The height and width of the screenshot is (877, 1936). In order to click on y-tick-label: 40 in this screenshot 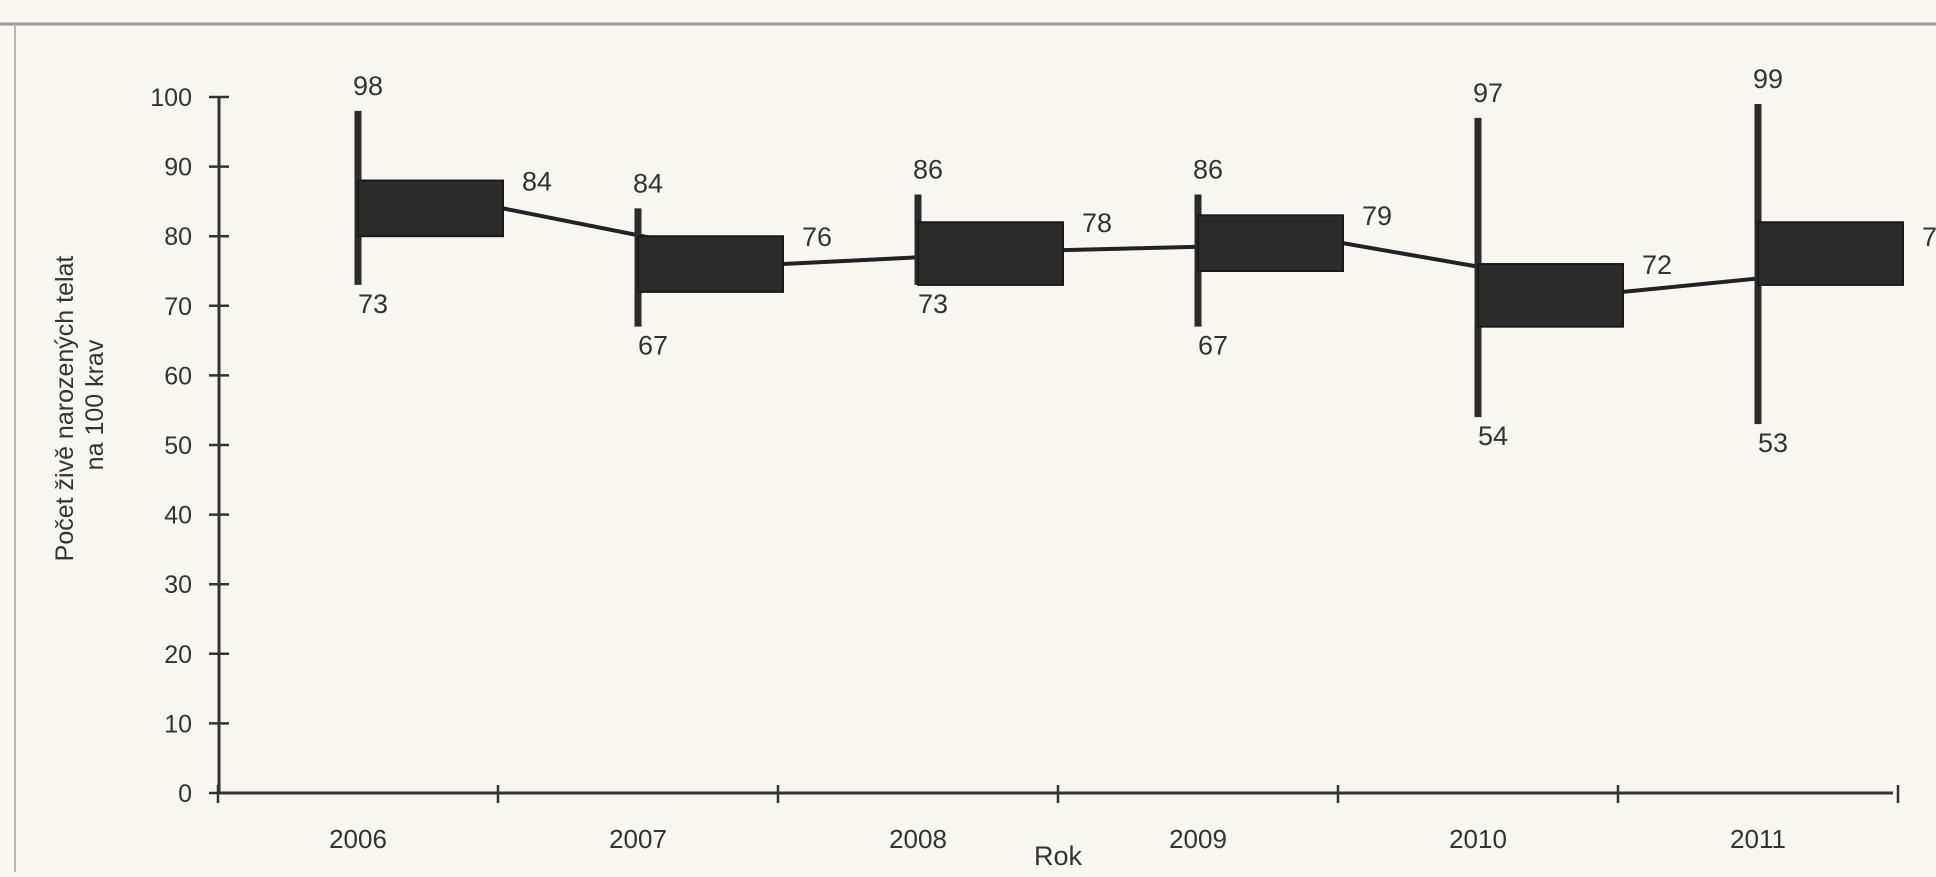, I will do `click(178, 516)`.